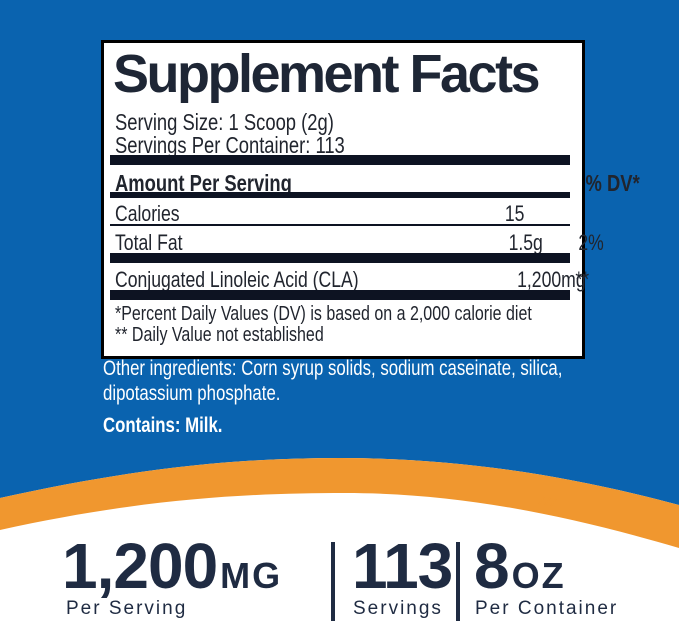 Image resolution: width=679 pixels, height=624 pixels. Describe the element at coordinates (163, 425) in the screenshot. I see `contains-allergen-statement: Contains: Milk.` at that location.